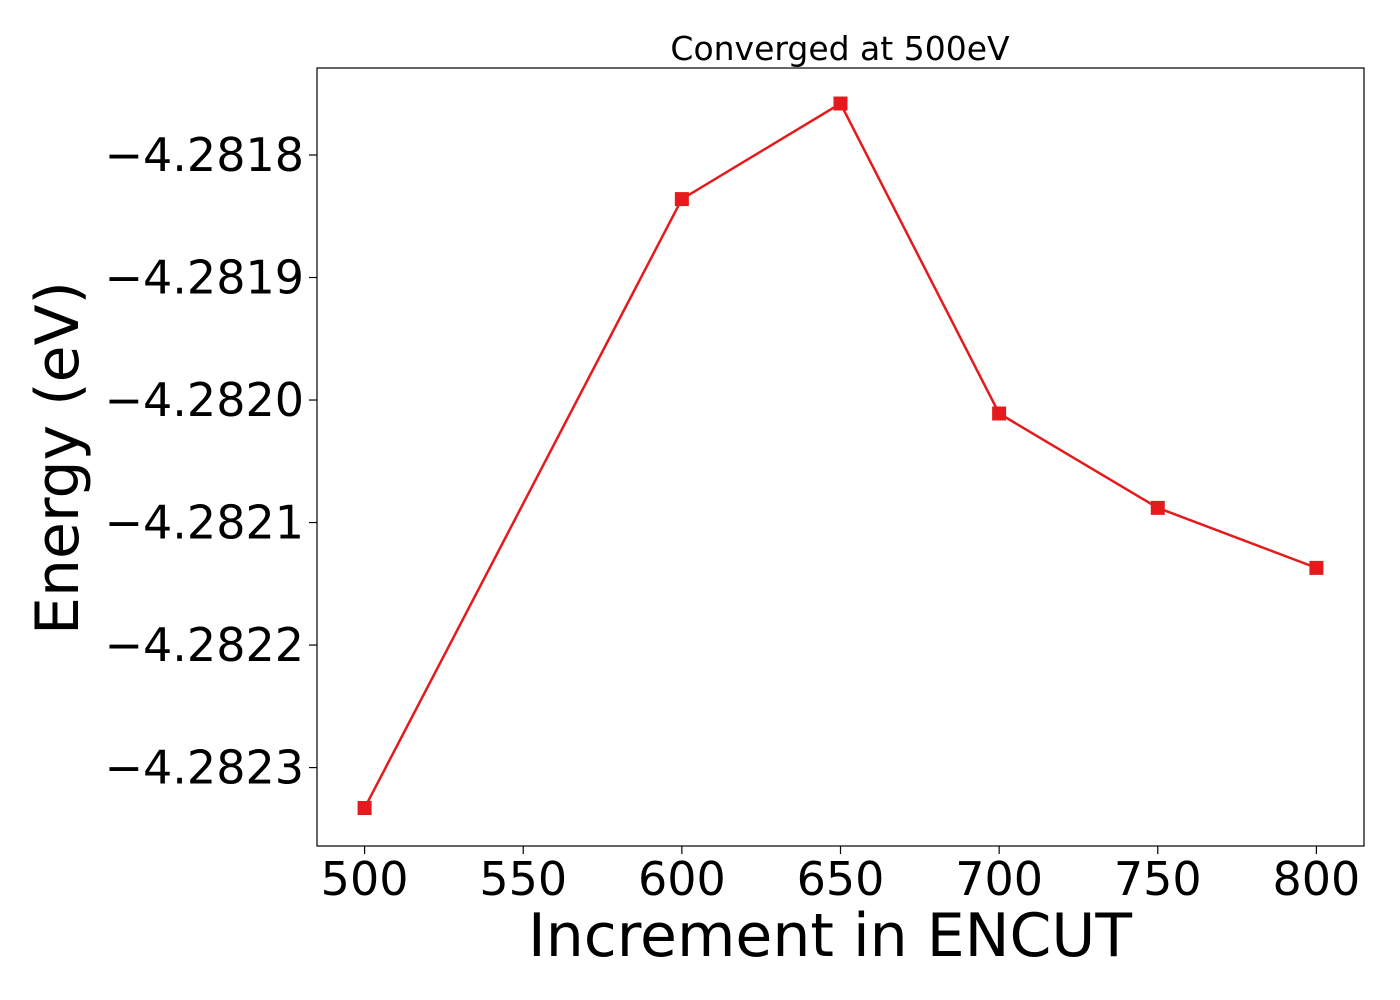  What do you see at coordinates (830, 936) in the screenshot?
I see `x-axis-label: Increment in ENCUT` at bounding box center [830, 936].